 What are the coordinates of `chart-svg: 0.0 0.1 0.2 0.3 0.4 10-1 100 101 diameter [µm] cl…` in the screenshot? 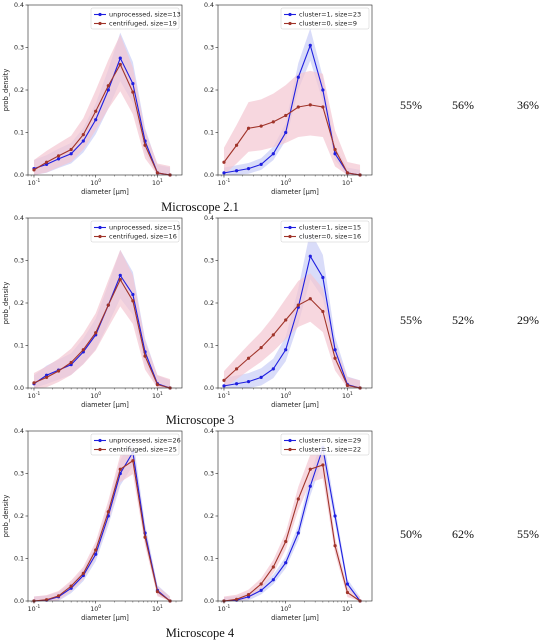 It's located at (288, 99).